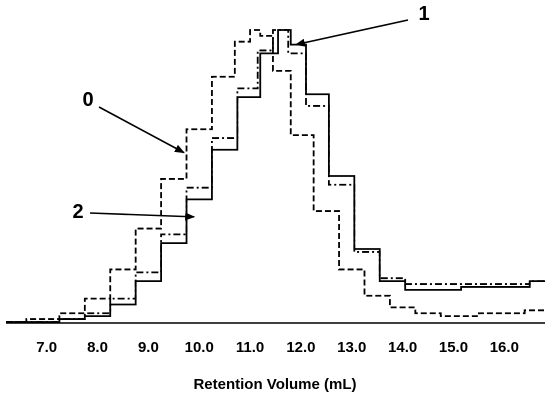 The image size is (550, 401). I want to click on x-tick-label: 16.0, so click(504, 347).